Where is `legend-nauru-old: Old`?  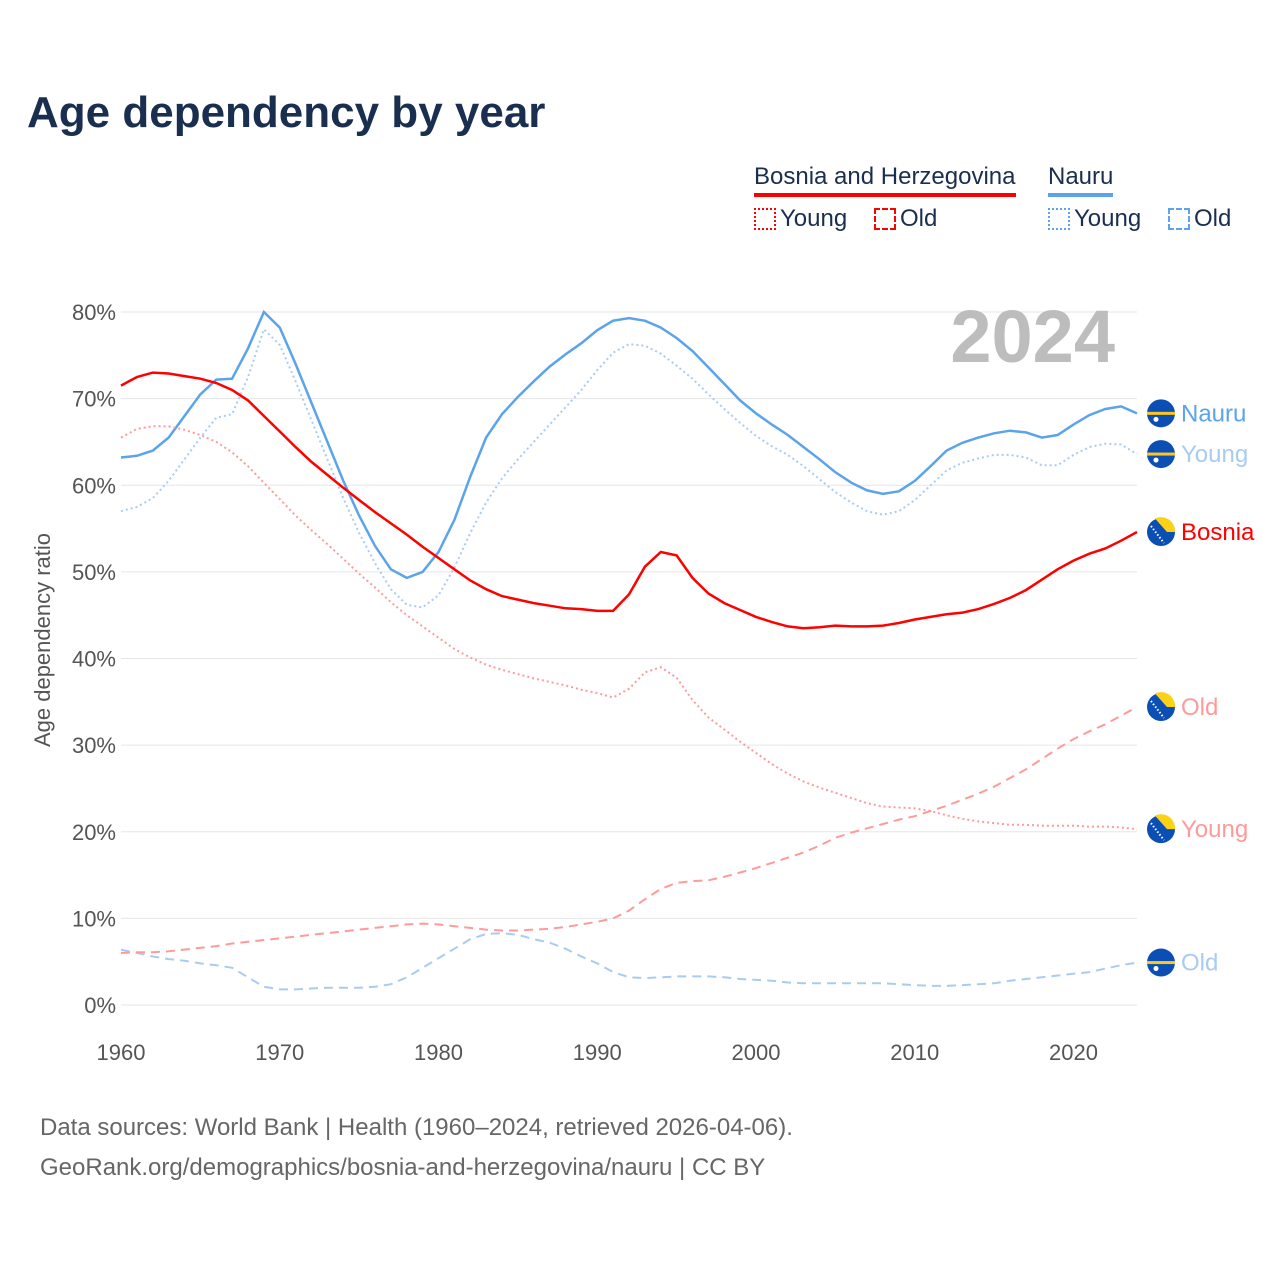 legend-nauru-old: Old is located at coordinates (1199, 219).